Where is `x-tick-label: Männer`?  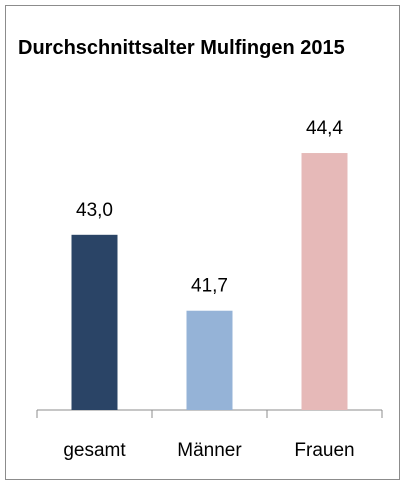 x-tick-label: Männer is located at coordinates (209, 450).